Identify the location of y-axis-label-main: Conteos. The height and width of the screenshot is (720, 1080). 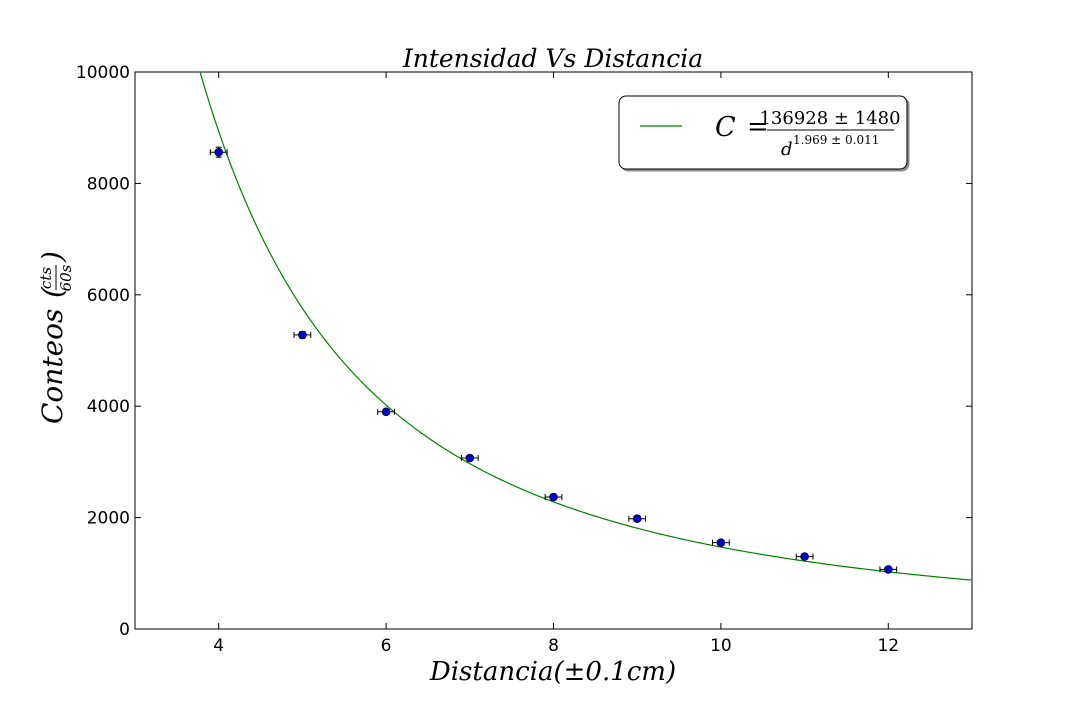
(52, 366).